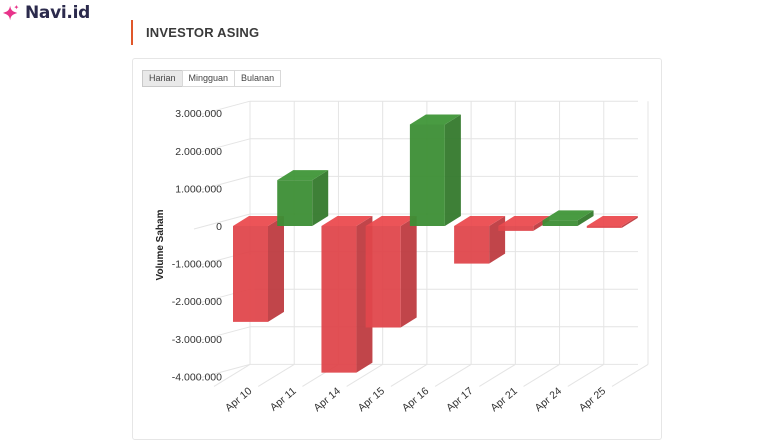 The image size is (768, 440). What do you see at coordinates (160, 244) in the screenshot?
I see `y-axis-title: Volume Saham` at bounding box center [160, 244].